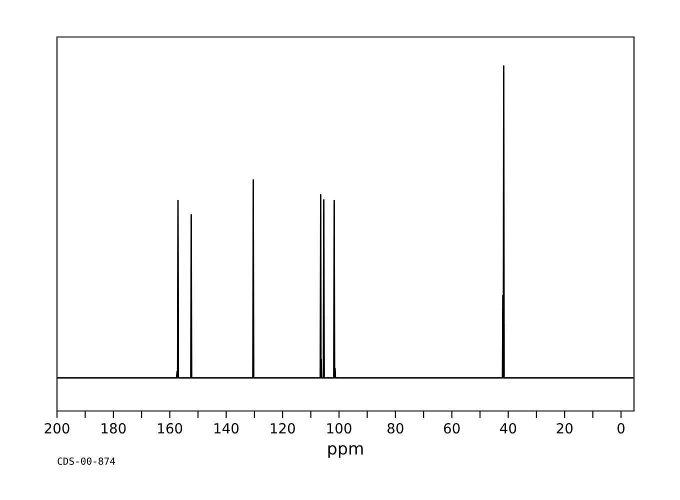  What do you see at coordinates (339, 428) in the screenshot?
I see `x-tick-label: 100` at bounding box center [339, 428].